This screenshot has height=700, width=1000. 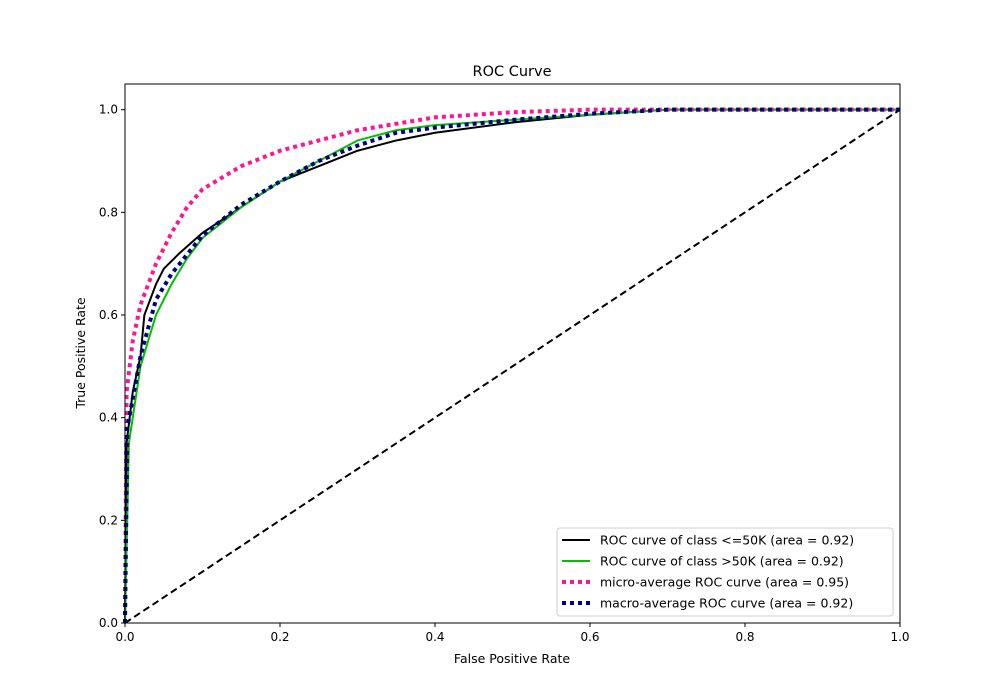 What do you see at coordinates (108, 623) in the screenshot?
I see `y-tick-label: 0.0` at bounding box center [108, 623].